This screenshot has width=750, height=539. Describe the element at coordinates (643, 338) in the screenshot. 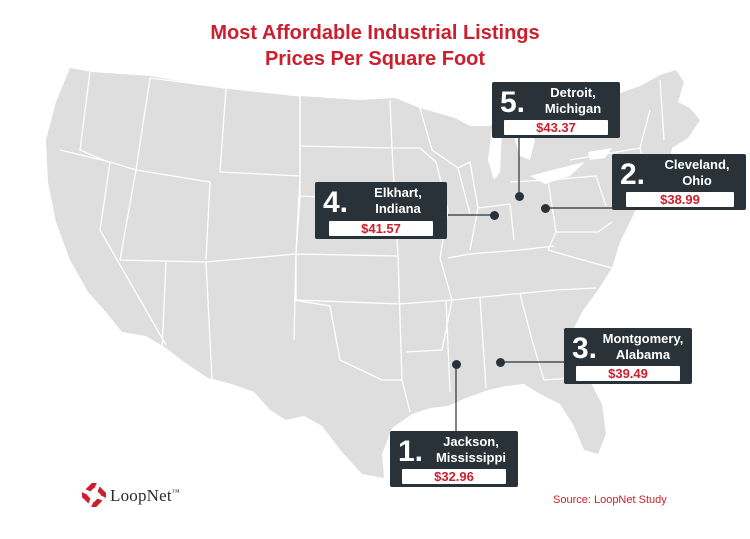

I see `city-name: Montgomery,` at that location.